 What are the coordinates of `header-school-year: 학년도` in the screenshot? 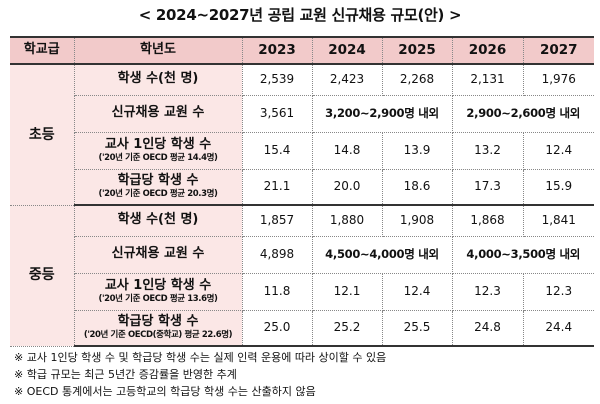 It's located at (157, 50).